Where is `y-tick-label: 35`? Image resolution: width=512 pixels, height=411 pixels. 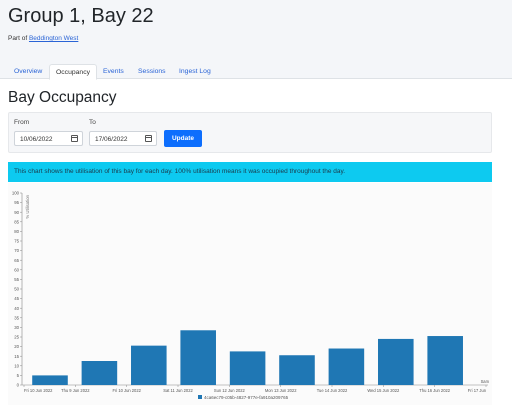
y-tick-label: 35 is located at coordinates (16, 317).